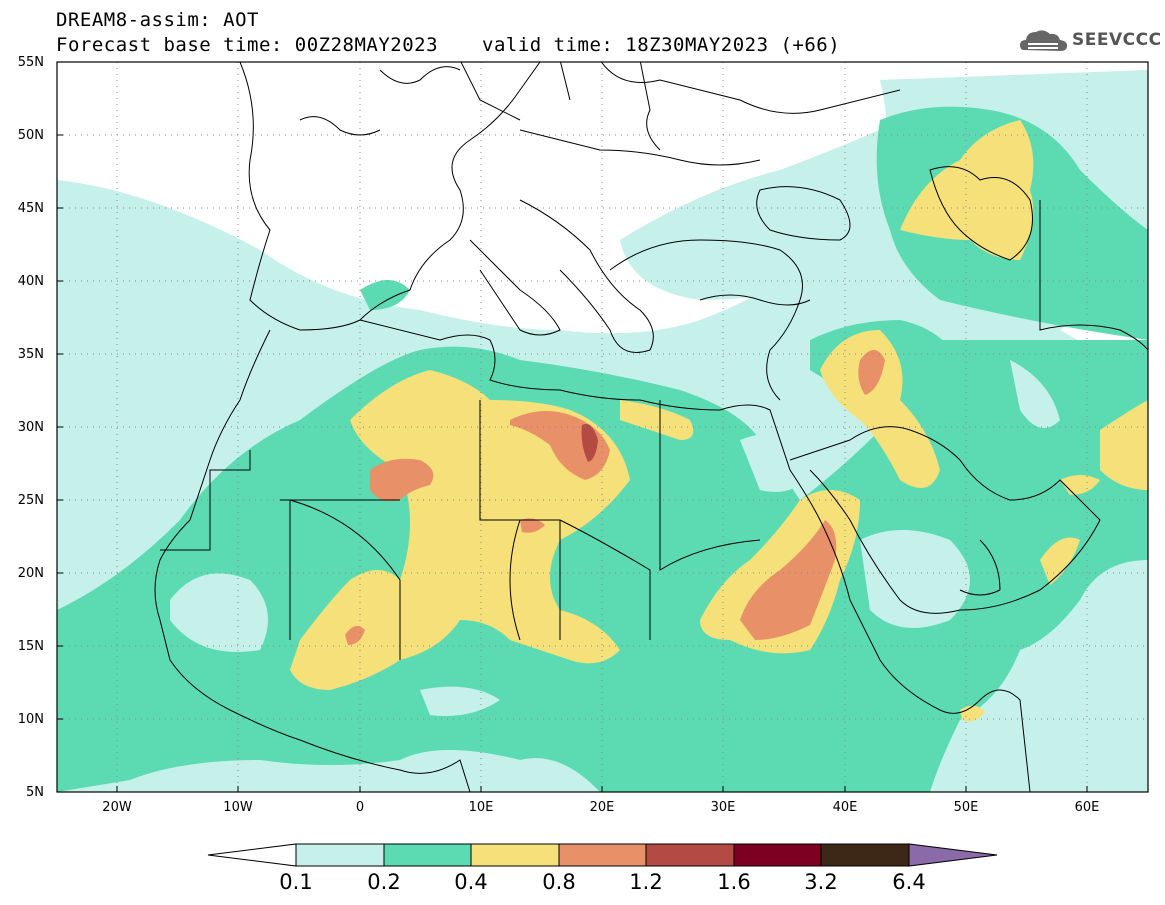 Image resolution: width=1165 pixels, height=905 pixels. I want to click on lat-label: 25N, so click(30, 500).